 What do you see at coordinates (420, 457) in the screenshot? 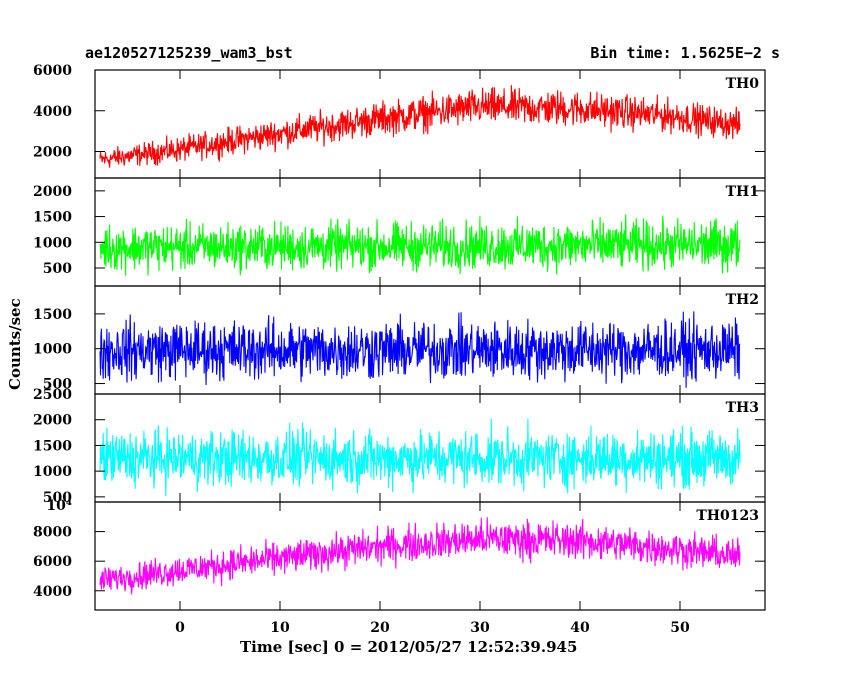
I see `series-line-th3` at bounding box center [420, 457].